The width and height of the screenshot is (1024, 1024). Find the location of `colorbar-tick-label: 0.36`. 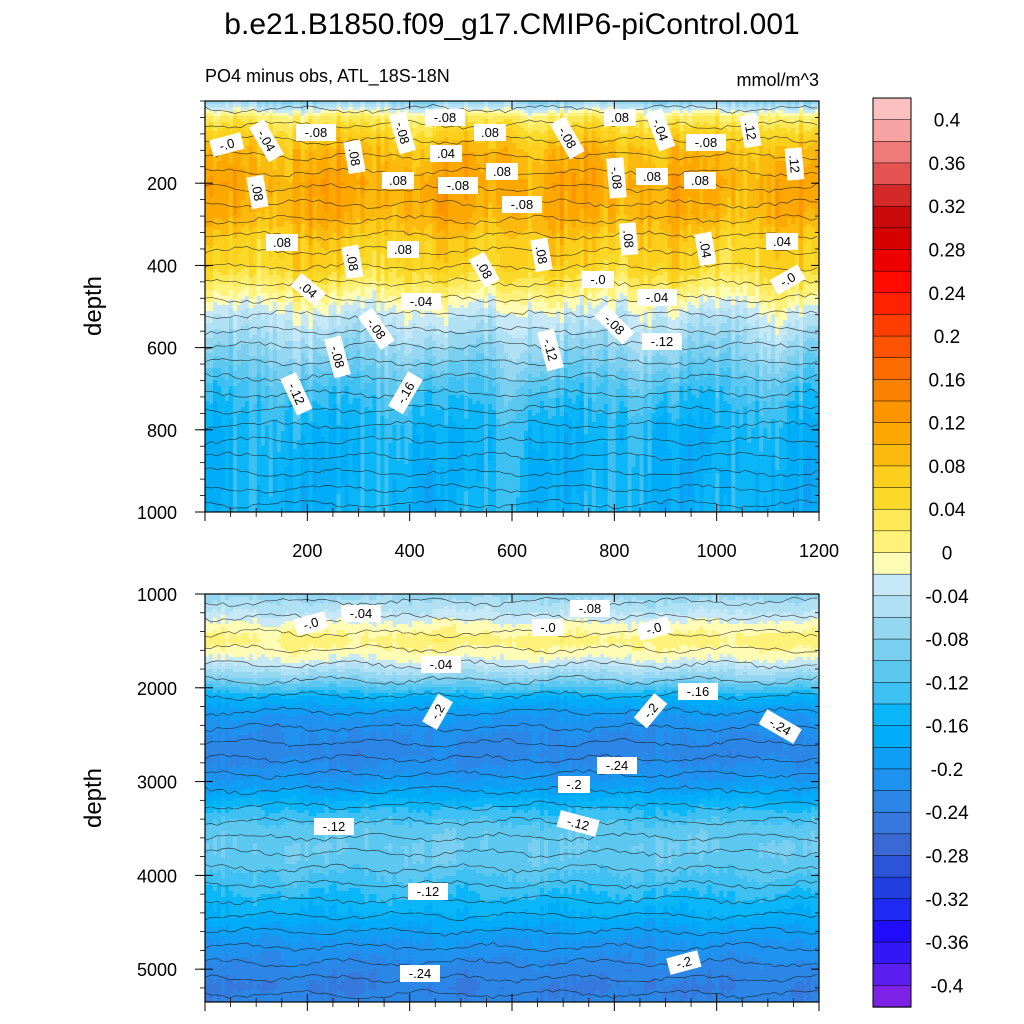

colorbar-tick-label: 0.36 is located at coordinates (947, 164).